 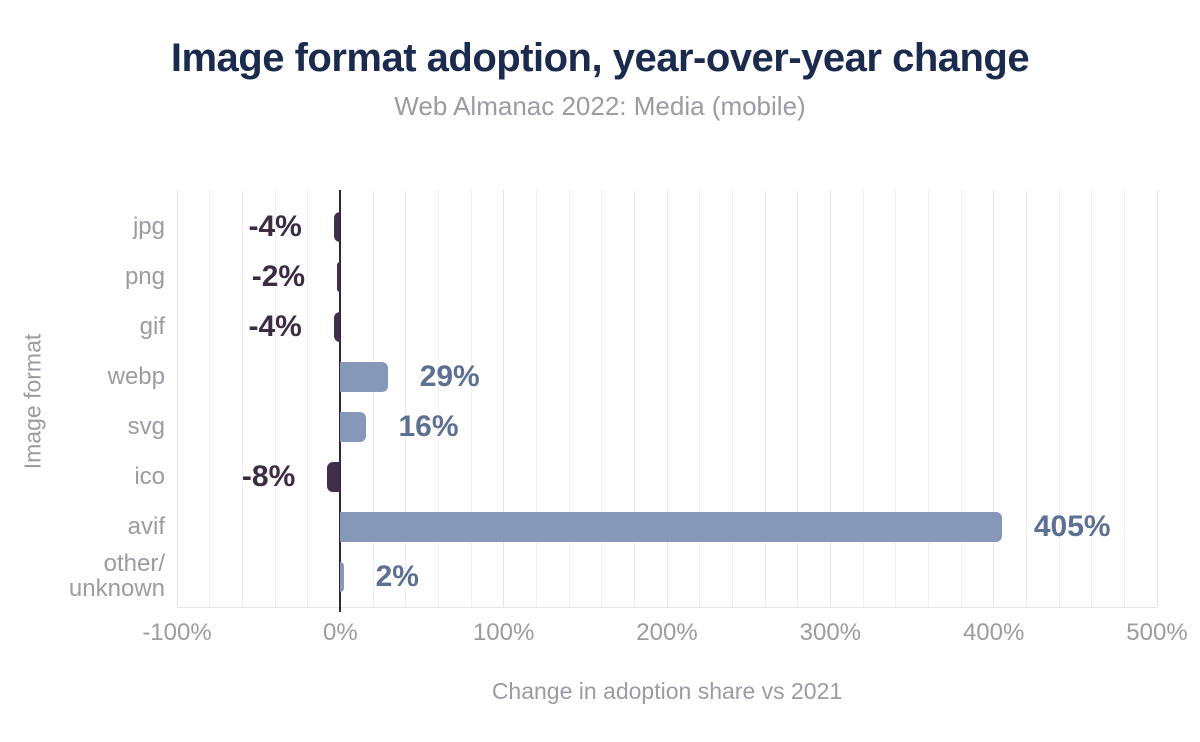 I want to click on x-tick-label: -100%, so click(x=177, y=632).